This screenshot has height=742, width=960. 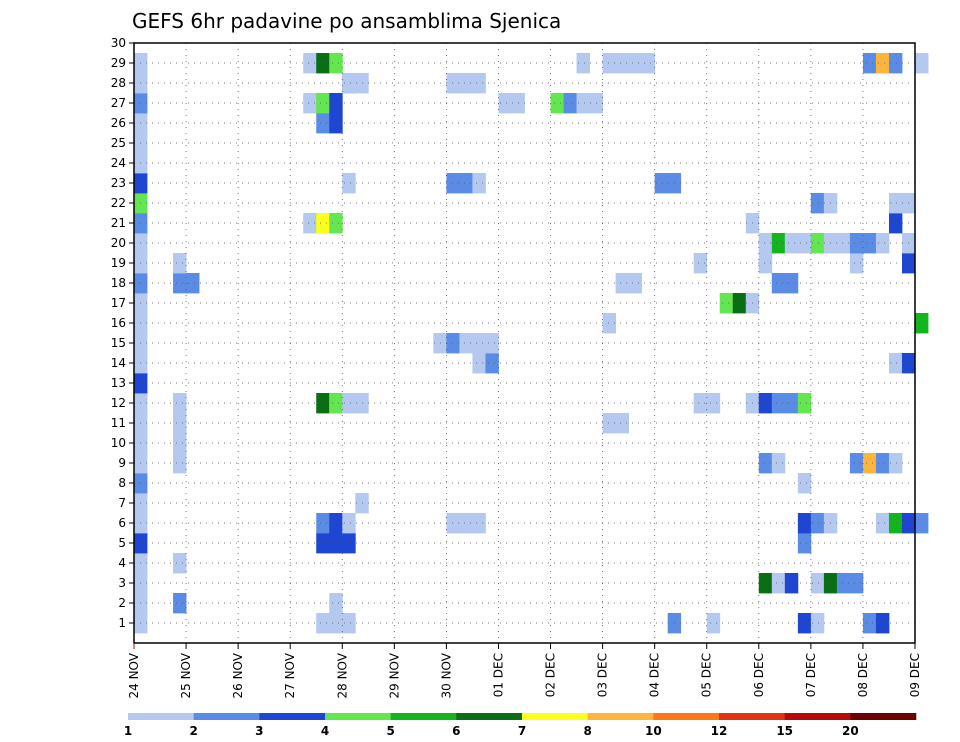 What do you see at coordinates (346, 21) in the screenshot?
I see `chart-title: GEFS 6hr padavine po ansamblima Sjenica` at bounding box center [346, 21].